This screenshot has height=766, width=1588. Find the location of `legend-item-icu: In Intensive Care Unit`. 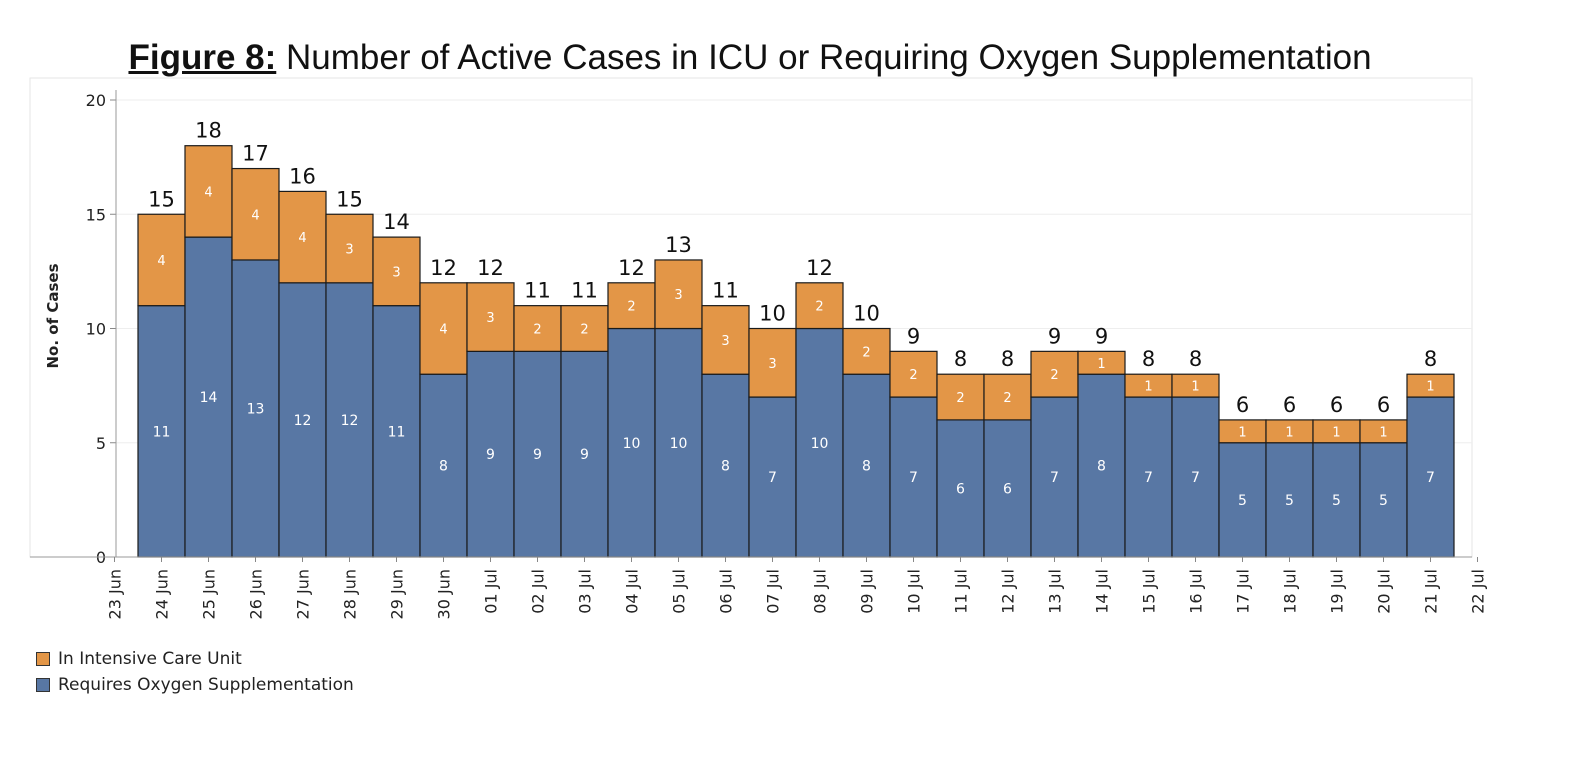

legend-item-icu: In Intensive Care Unit is located at coordinates (139, 659).